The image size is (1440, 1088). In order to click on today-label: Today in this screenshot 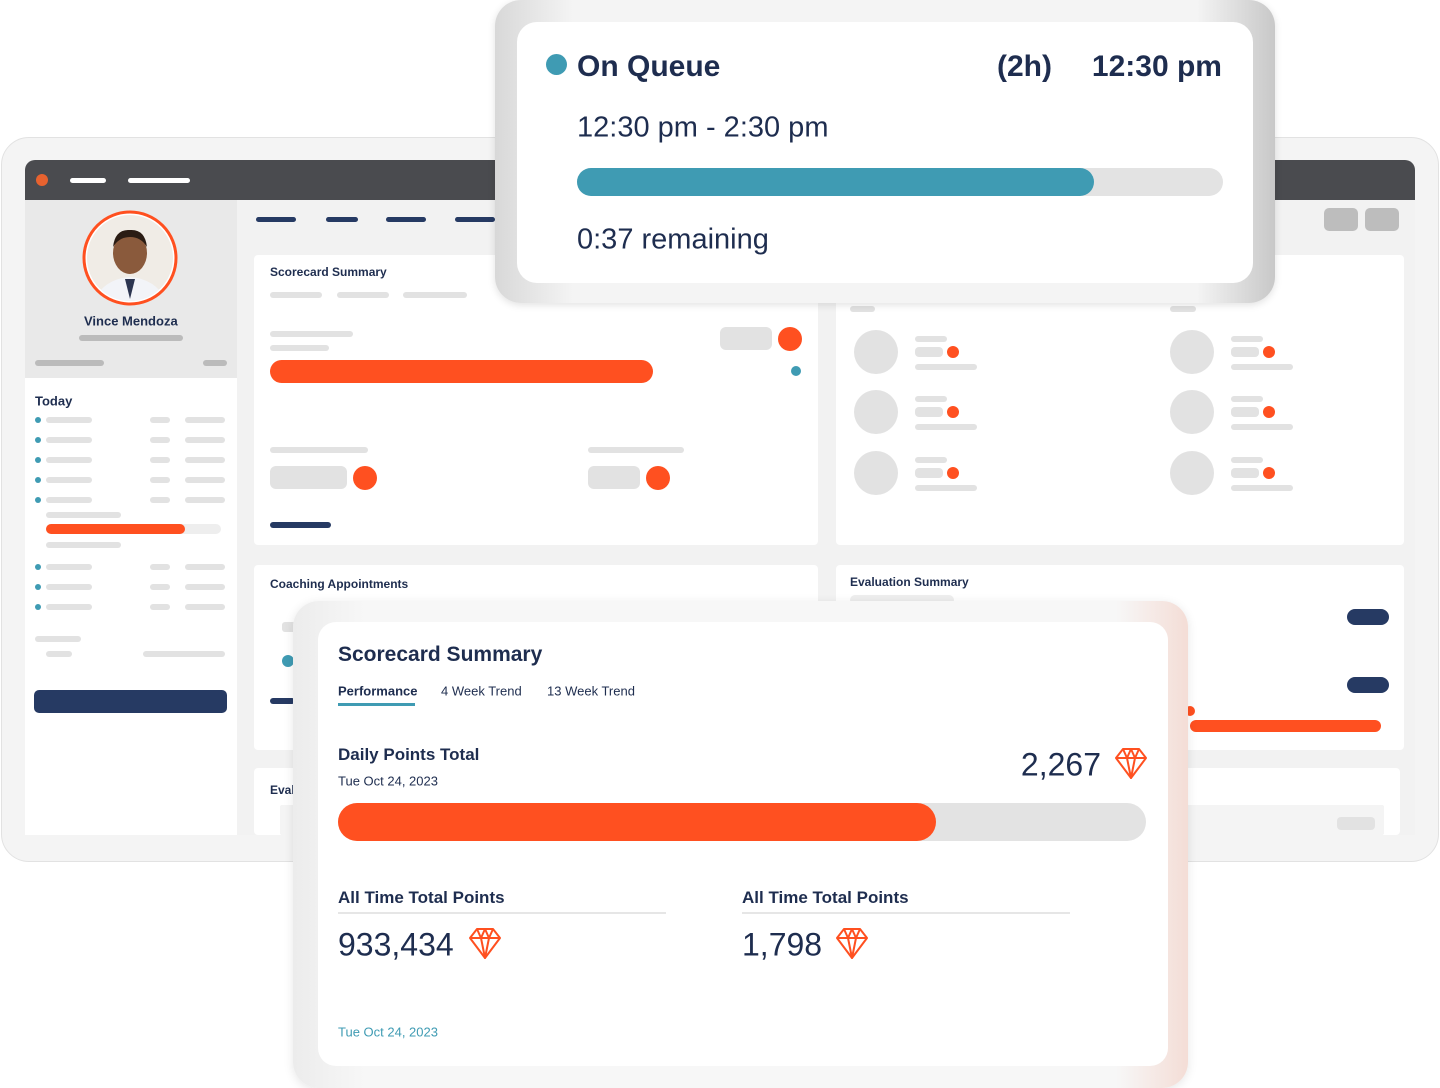, I will do `click(54, 401)`.